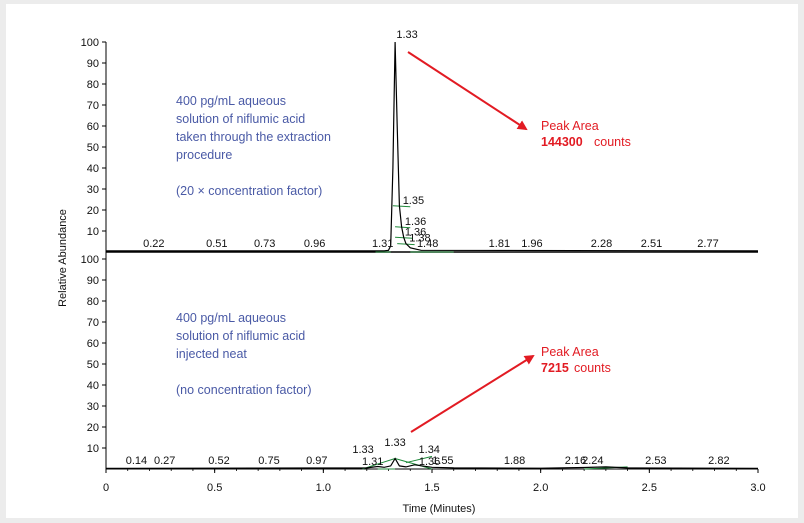 The height and width of the screenshot is (523, 804). What do you see at coordinates (218, 461) in the screenshot?
I see `peak-label: 0.52` at bounding box center [218, 461].